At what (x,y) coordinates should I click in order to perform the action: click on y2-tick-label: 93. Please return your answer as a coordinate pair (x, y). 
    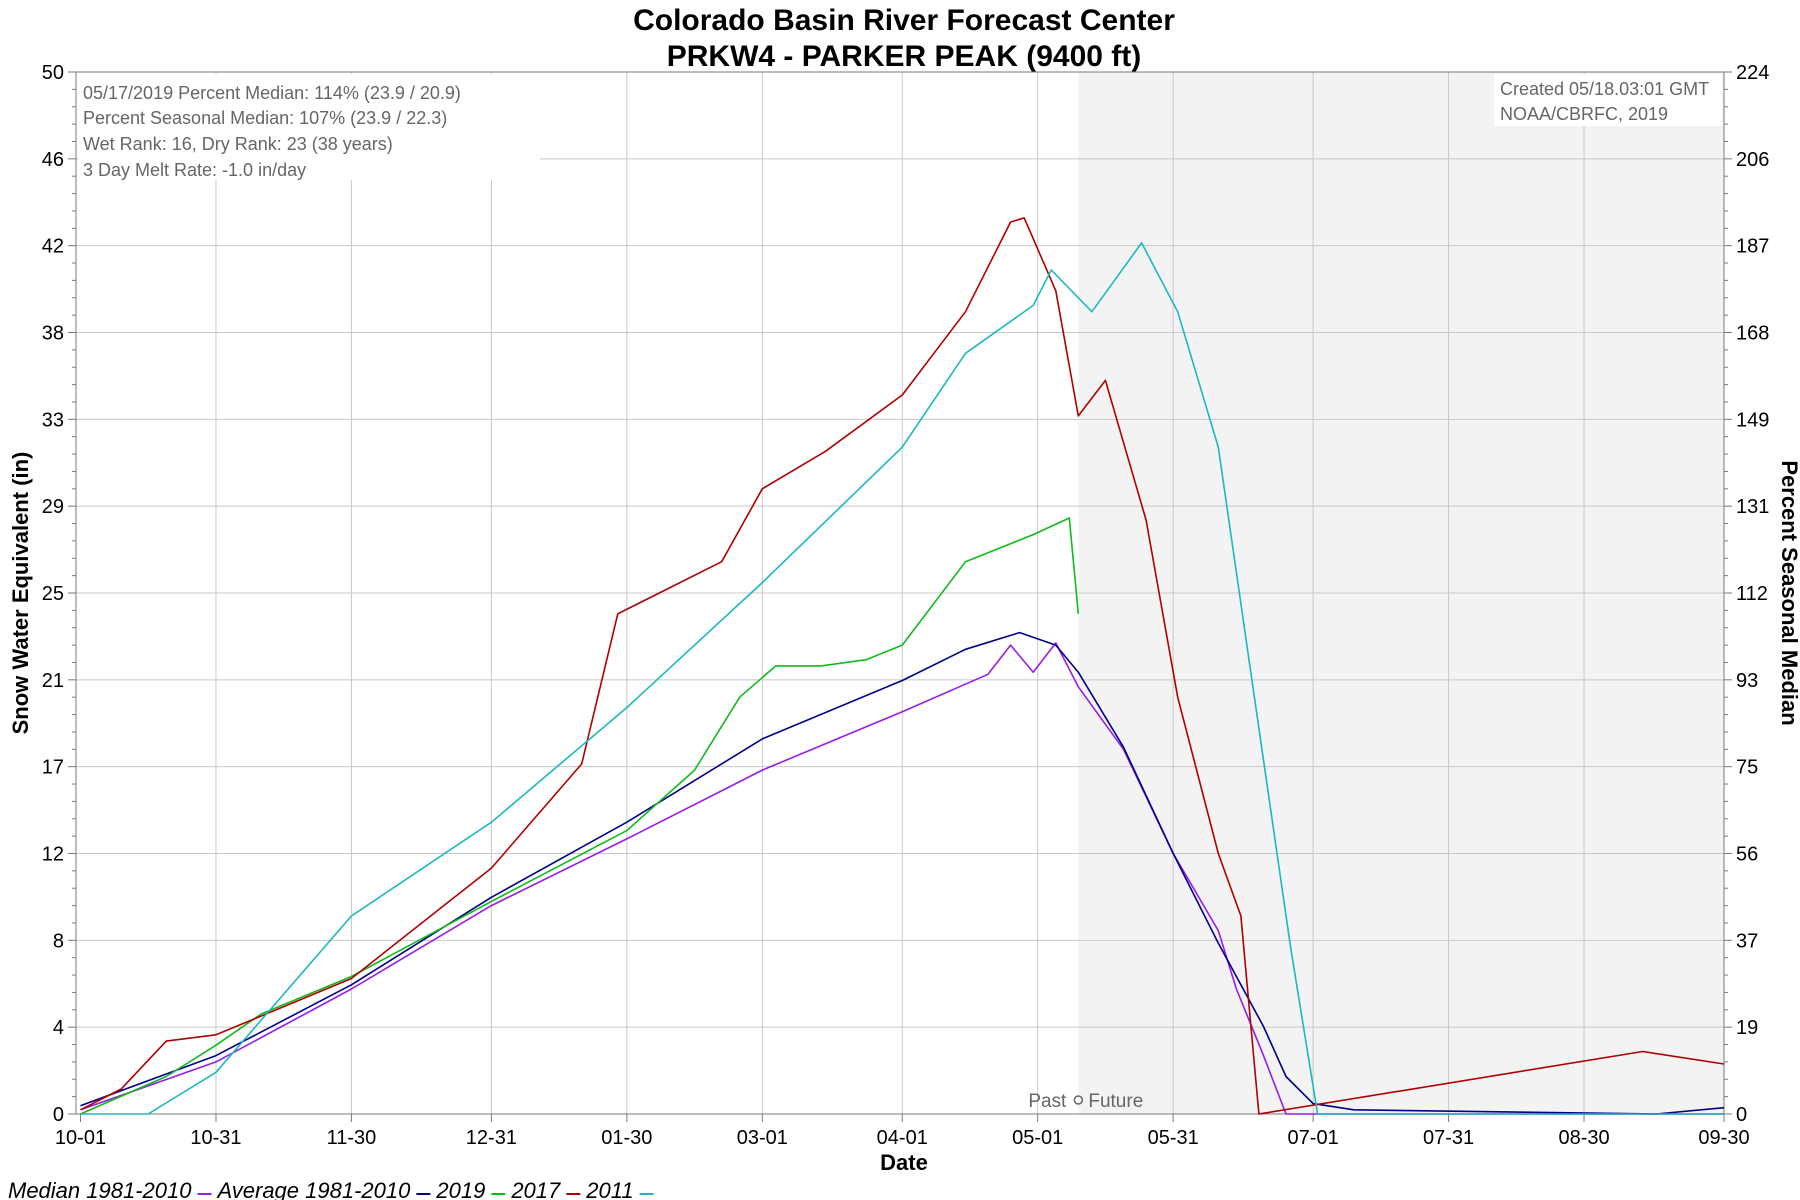
    Looking at the image, I should click on (1747, 681).